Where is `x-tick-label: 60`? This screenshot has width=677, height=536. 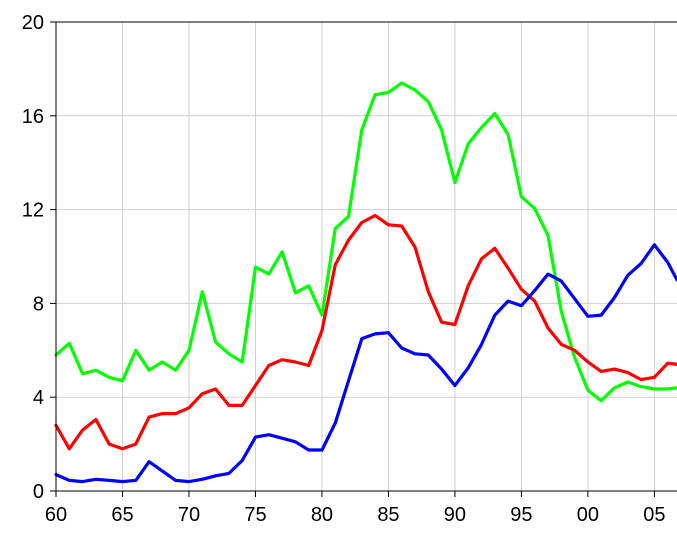
x-tick-label: 60 is located at coordinates (56, 515).